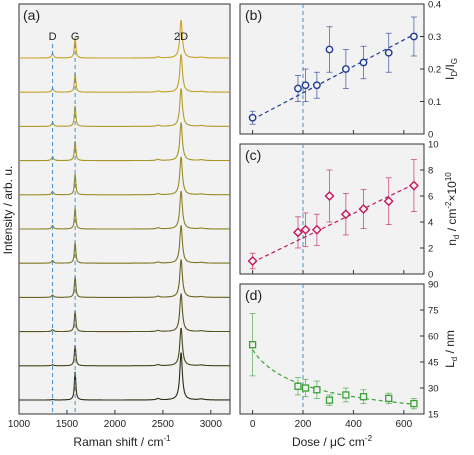  What do you see at coordinates (181, 37) in the screenshot?
I see `peak-label: 2D` at bounding box center [181, 37].